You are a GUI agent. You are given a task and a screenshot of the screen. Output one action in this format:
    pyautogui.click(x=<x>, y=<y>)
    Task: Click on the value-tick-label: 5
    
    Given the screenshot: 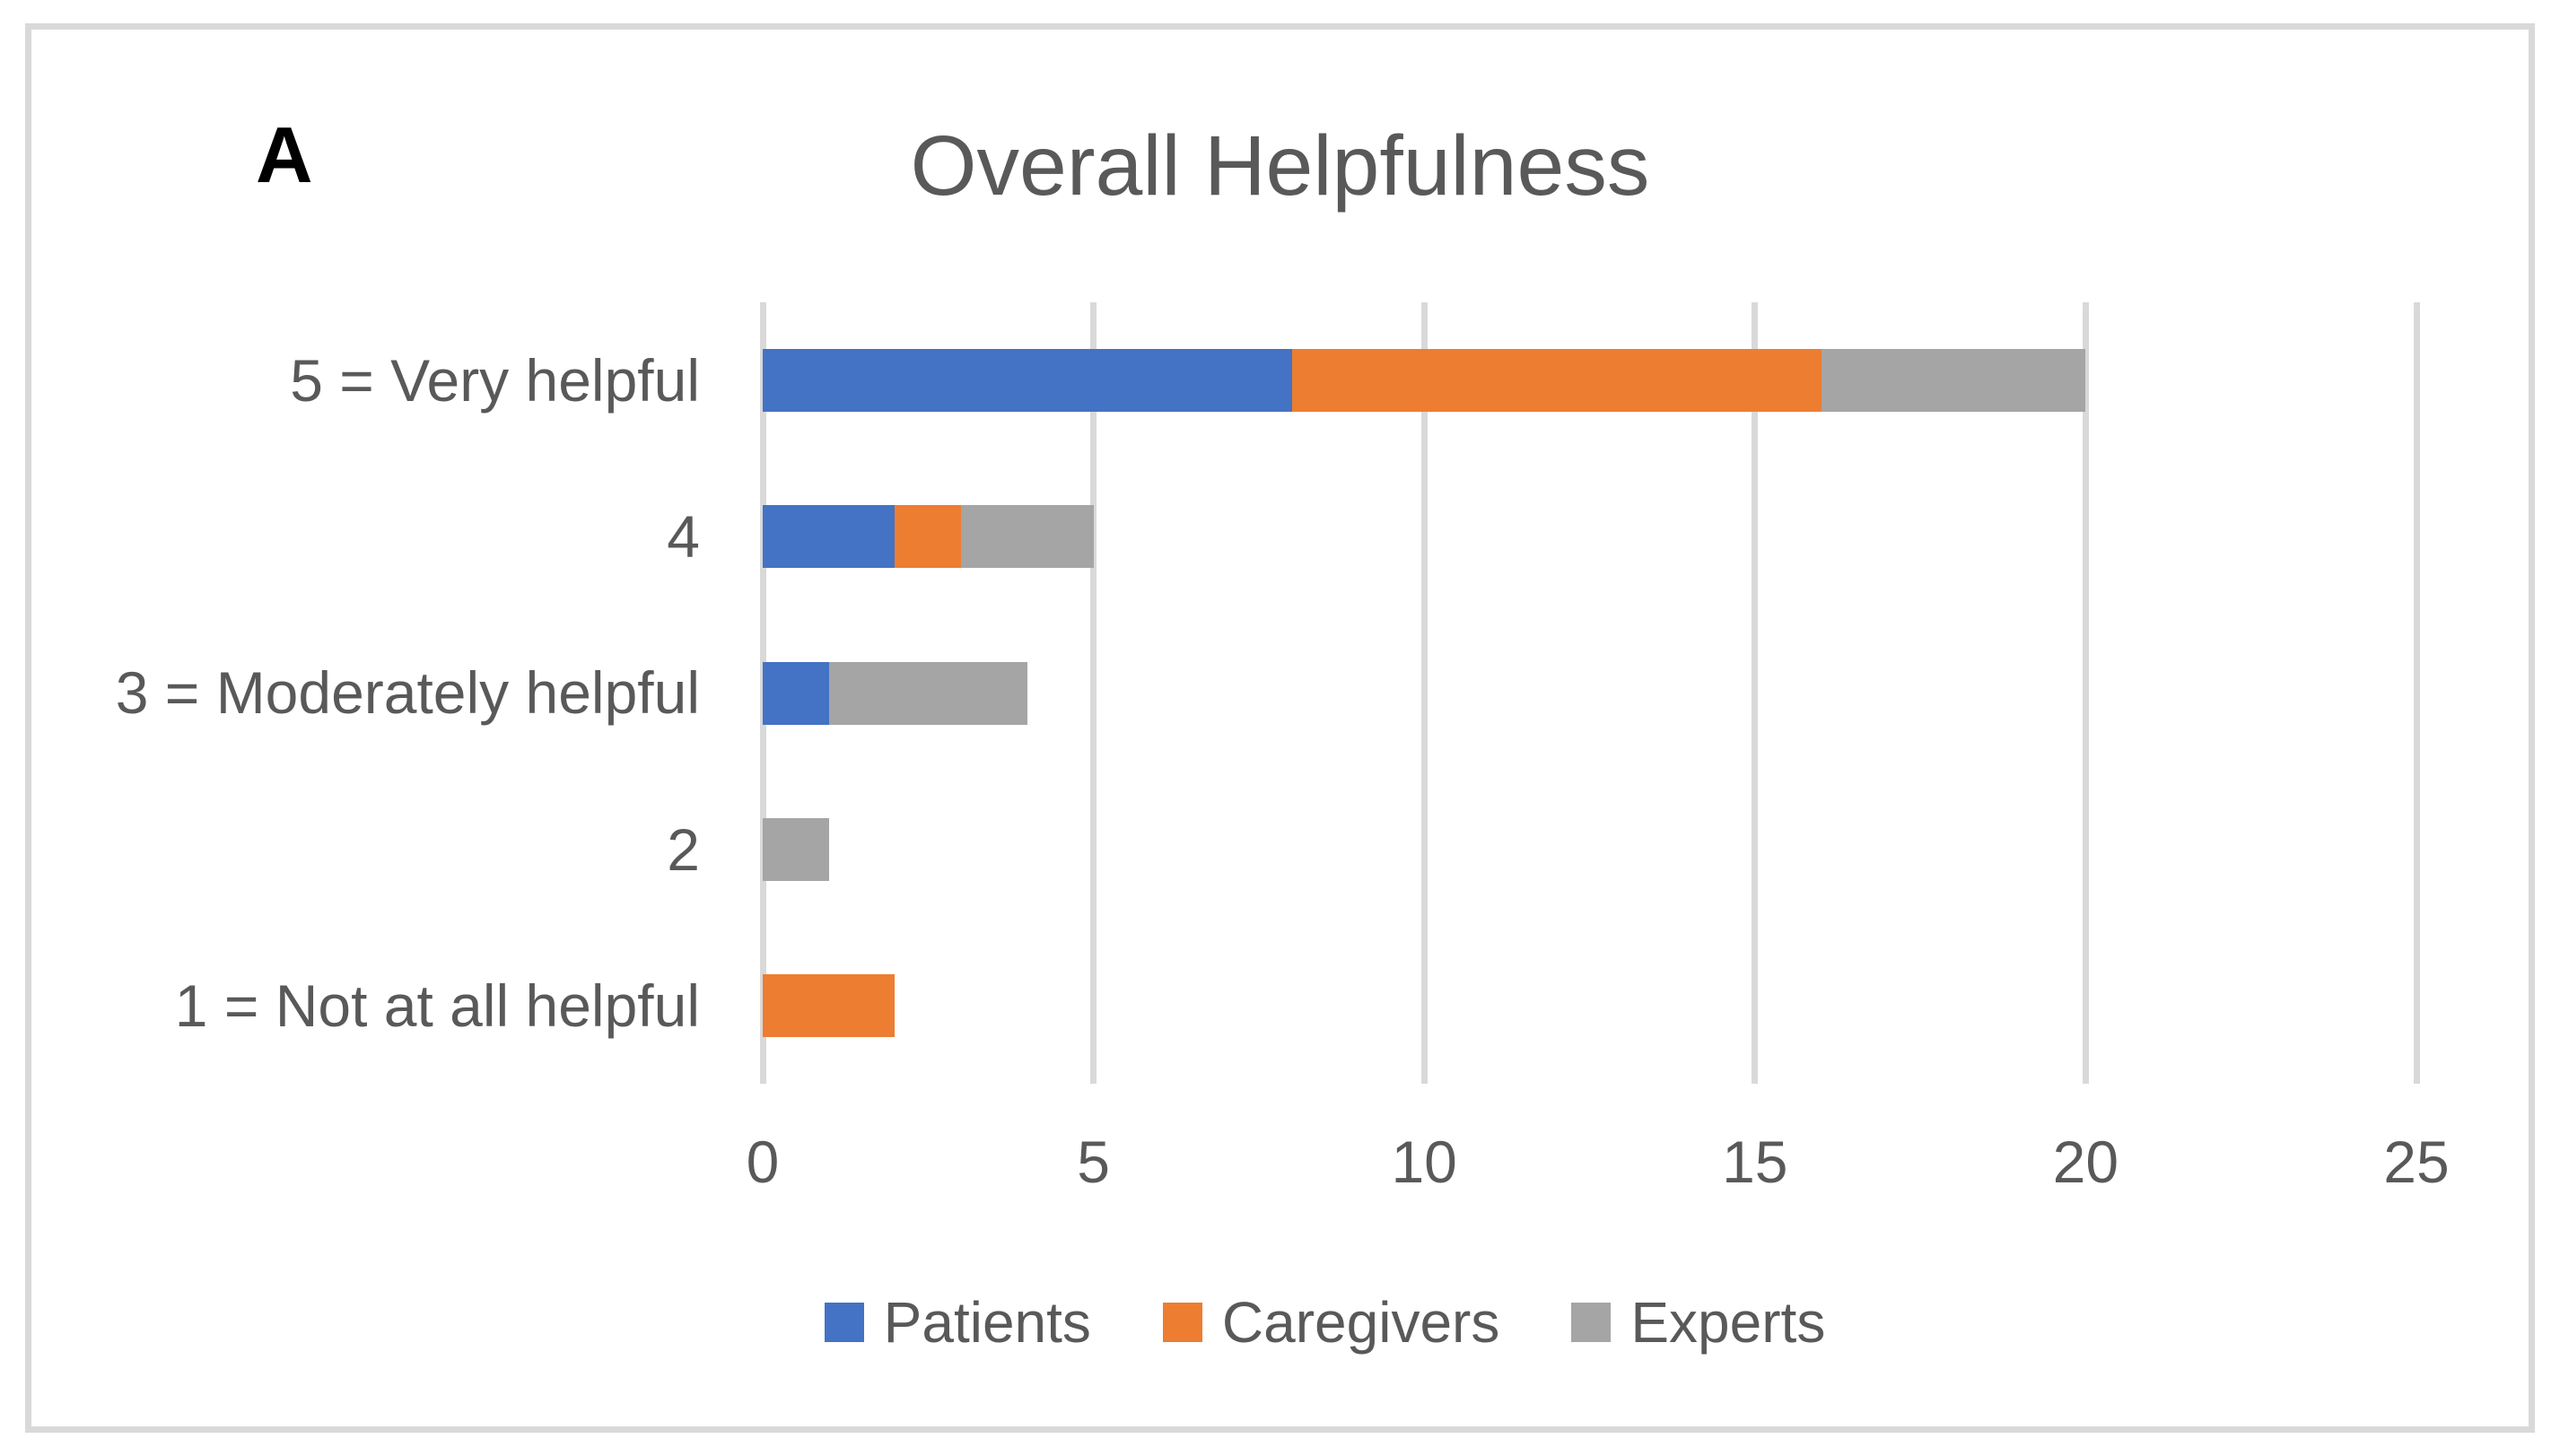 What is the action you would take?
    pyautogui.click(x=1093, y=1162)
    